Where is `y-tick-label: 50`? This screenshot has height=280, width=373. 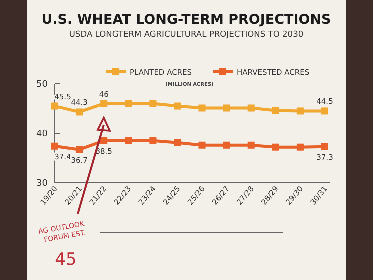
y-tick-label: 50 is located at coordinates (42, 85).